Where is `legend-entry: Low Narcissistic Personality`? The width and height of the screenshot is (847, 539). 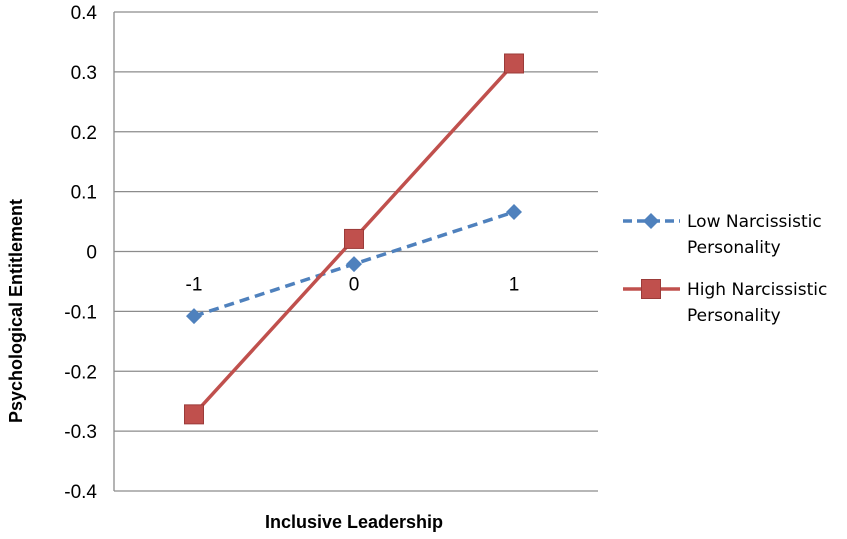
legend-entry: Low Narcissistic Personality is located at coordinates (722, 235).